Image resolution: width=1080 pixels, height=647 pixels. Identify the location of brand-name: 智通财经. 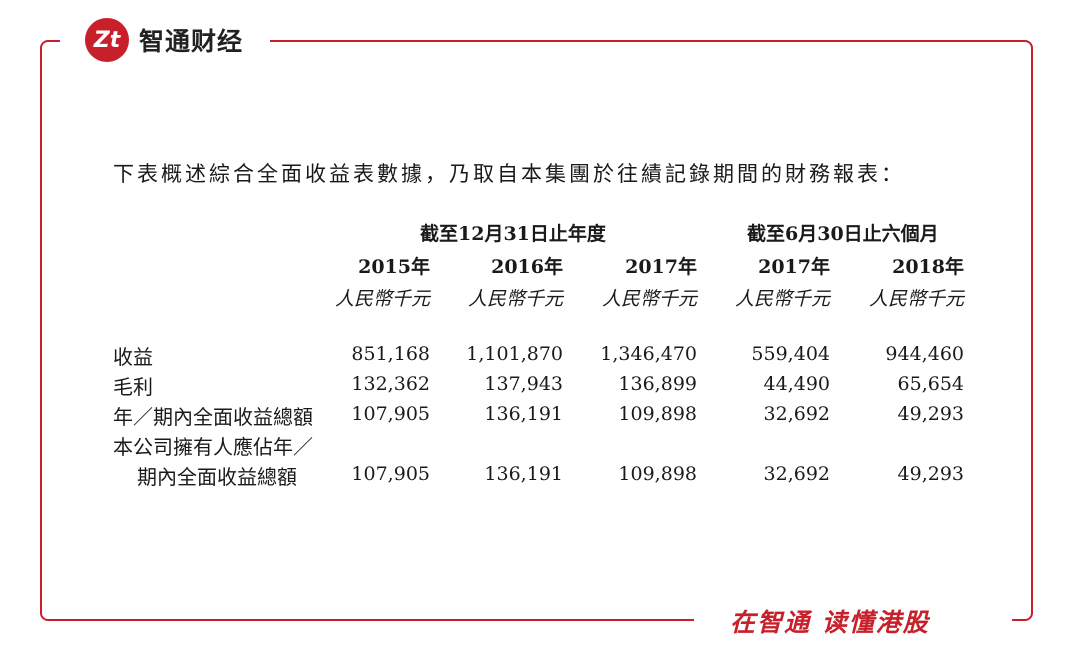
(191, 41).